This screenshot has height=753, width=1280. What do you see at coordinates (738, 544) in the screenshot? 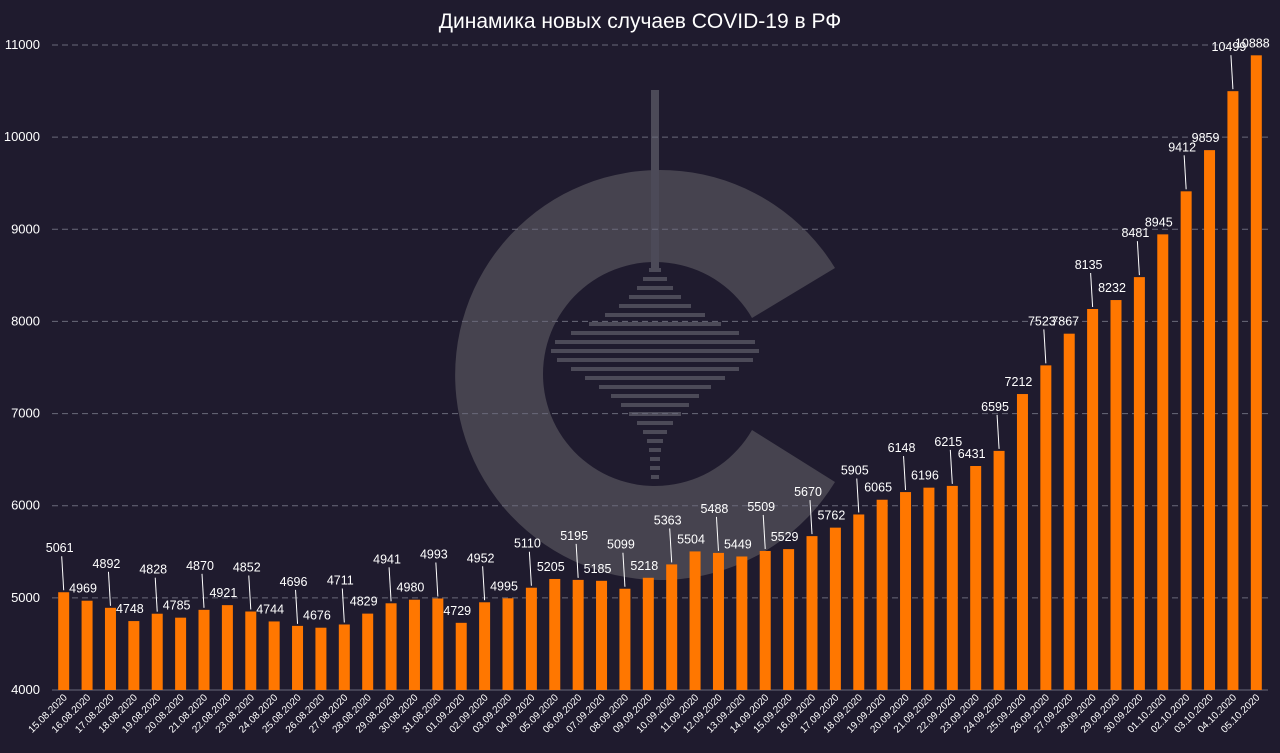
I see `data-label: 5449` at bounding box center [738, 544].